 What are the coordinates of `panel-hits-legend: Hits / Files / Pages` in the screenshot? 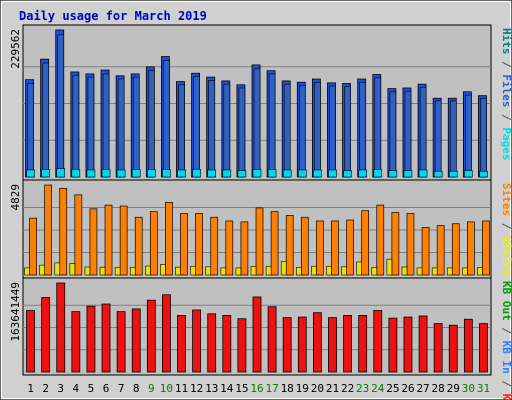 It's located at (506, 94).